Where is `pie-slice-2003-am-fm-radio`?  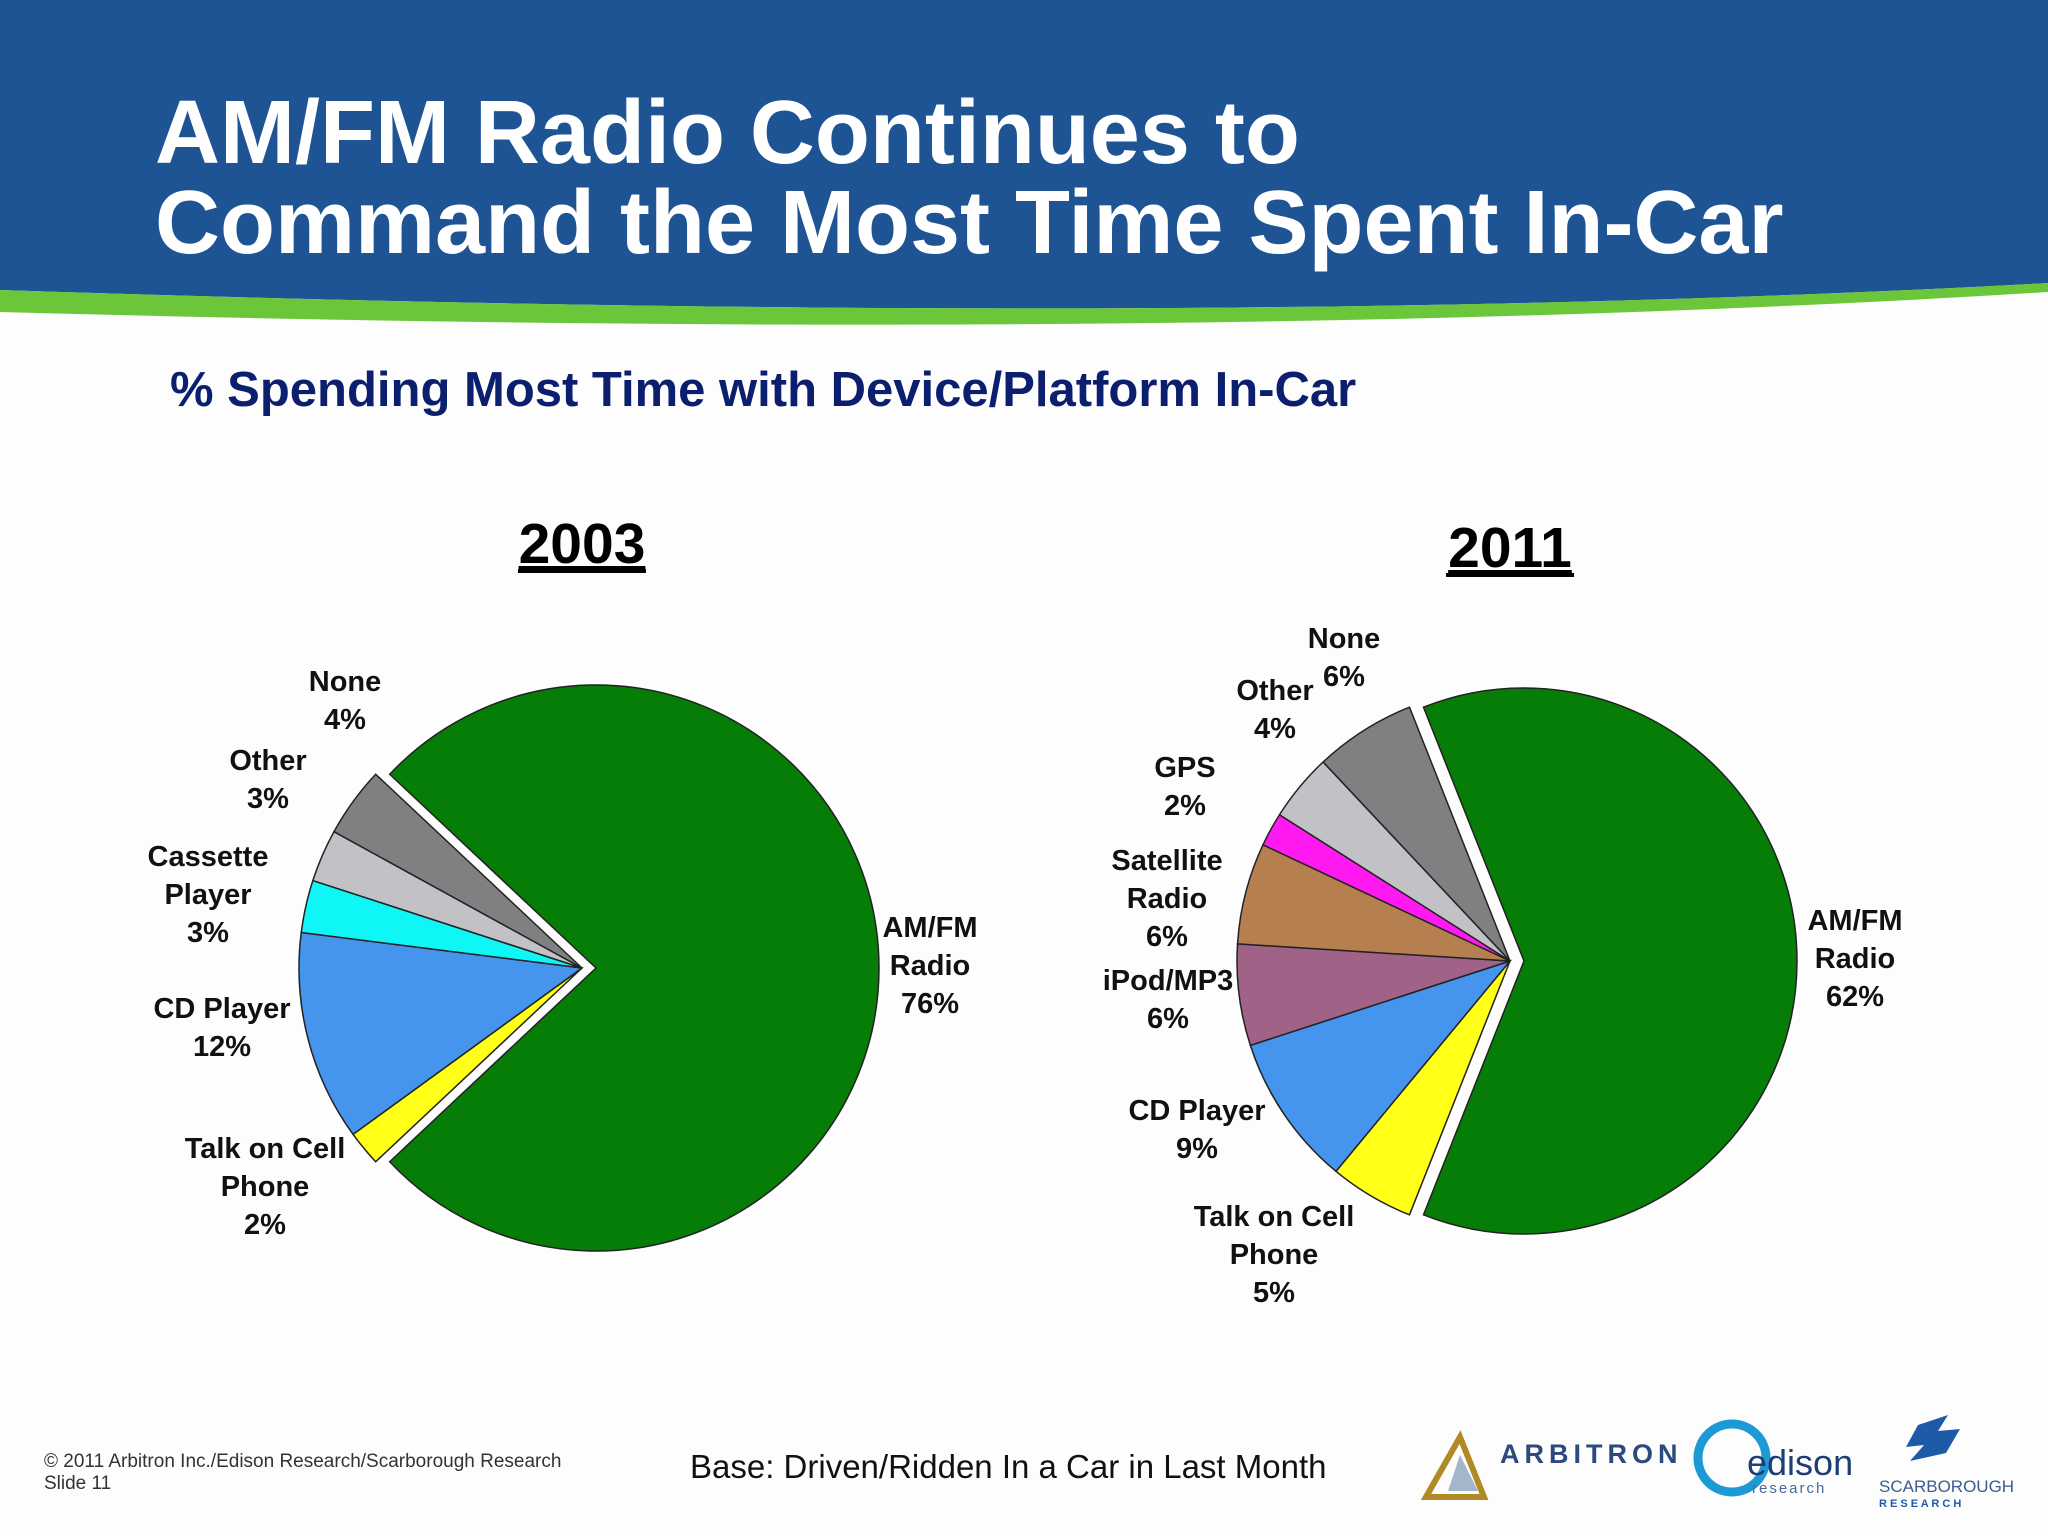 pie-slice-2003-am-fm-radio is located at coordinates (634, 968).